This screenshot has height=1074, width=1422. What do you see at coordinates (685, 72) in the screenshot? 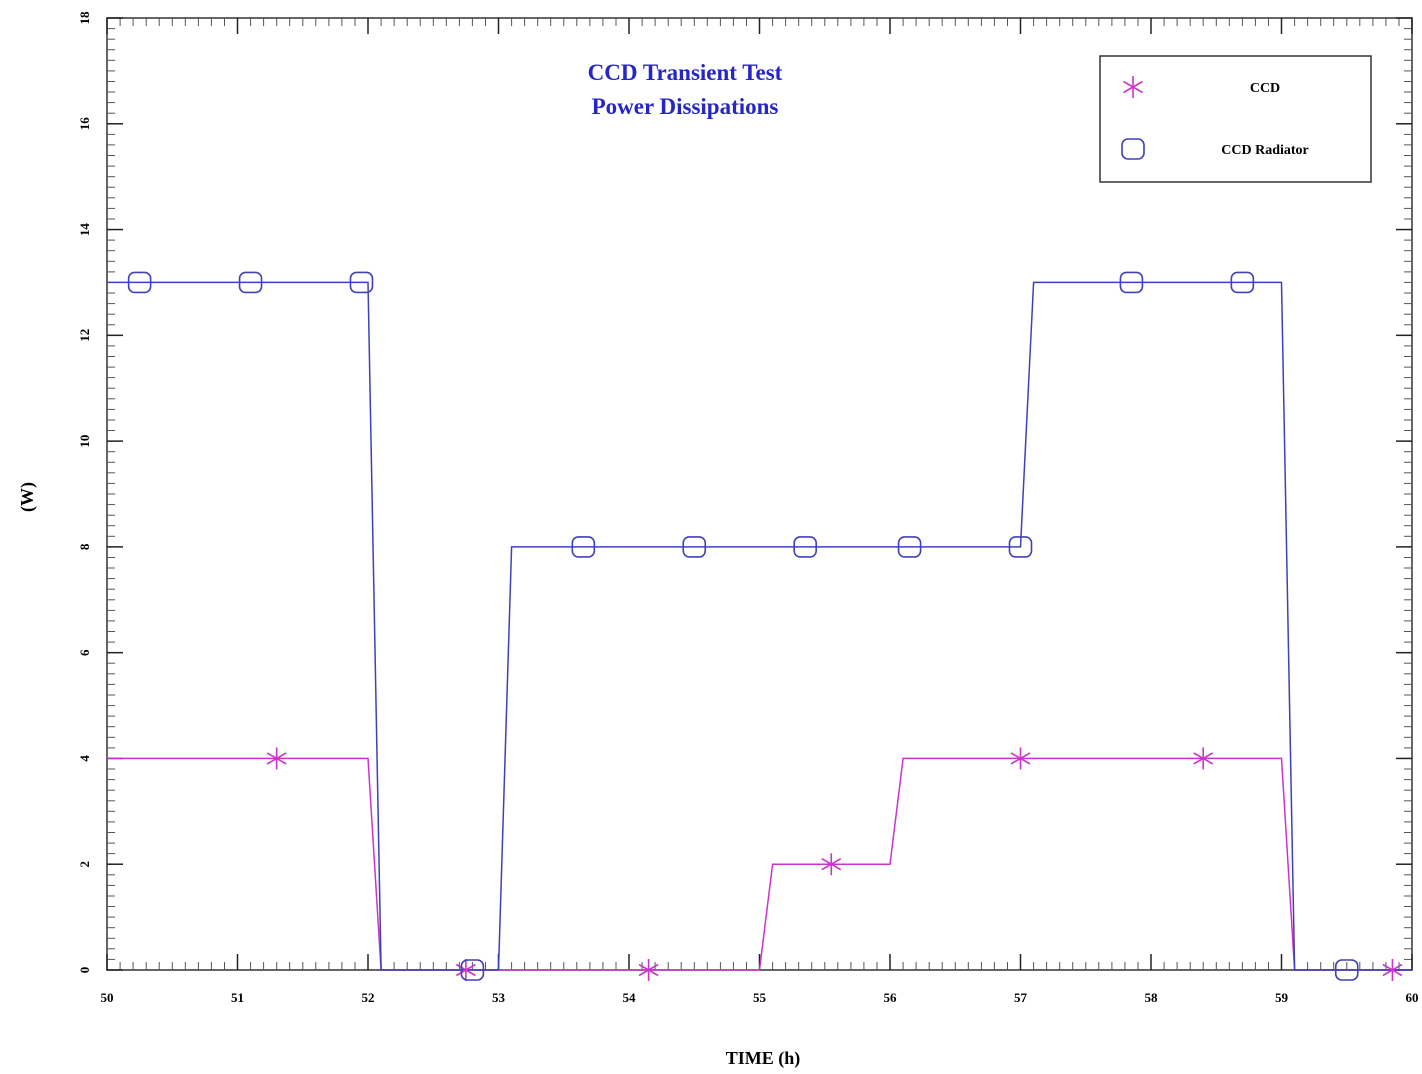
I see `chart-title-line-1: CCD Transient Test` at bounding box center [685, 72].